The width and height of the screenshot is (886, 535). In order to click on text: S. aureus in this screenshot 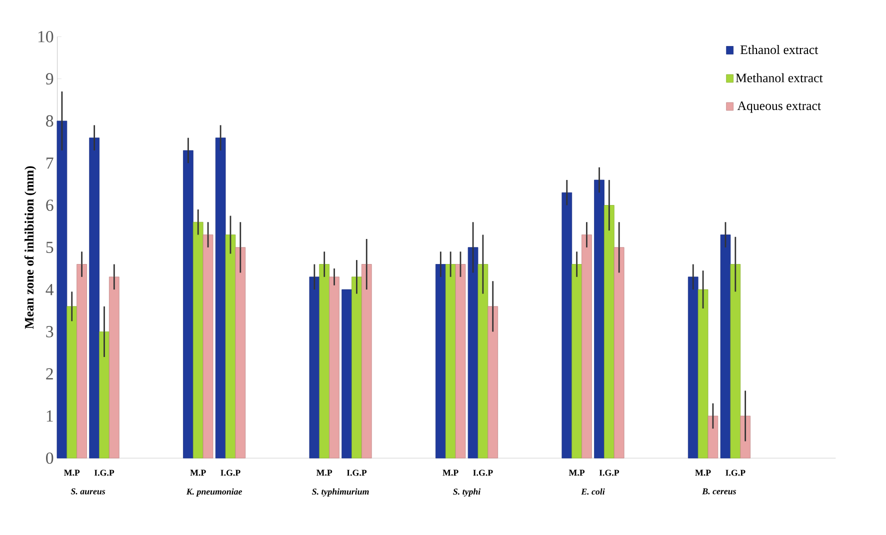, I will do `click(88, 491)`.